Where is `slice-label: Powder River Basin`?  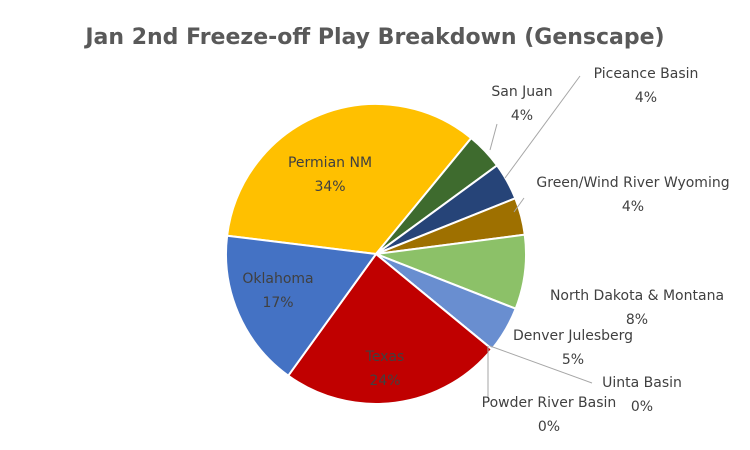 slice-label: Powder River Basin is located at coordinates (549, 403).